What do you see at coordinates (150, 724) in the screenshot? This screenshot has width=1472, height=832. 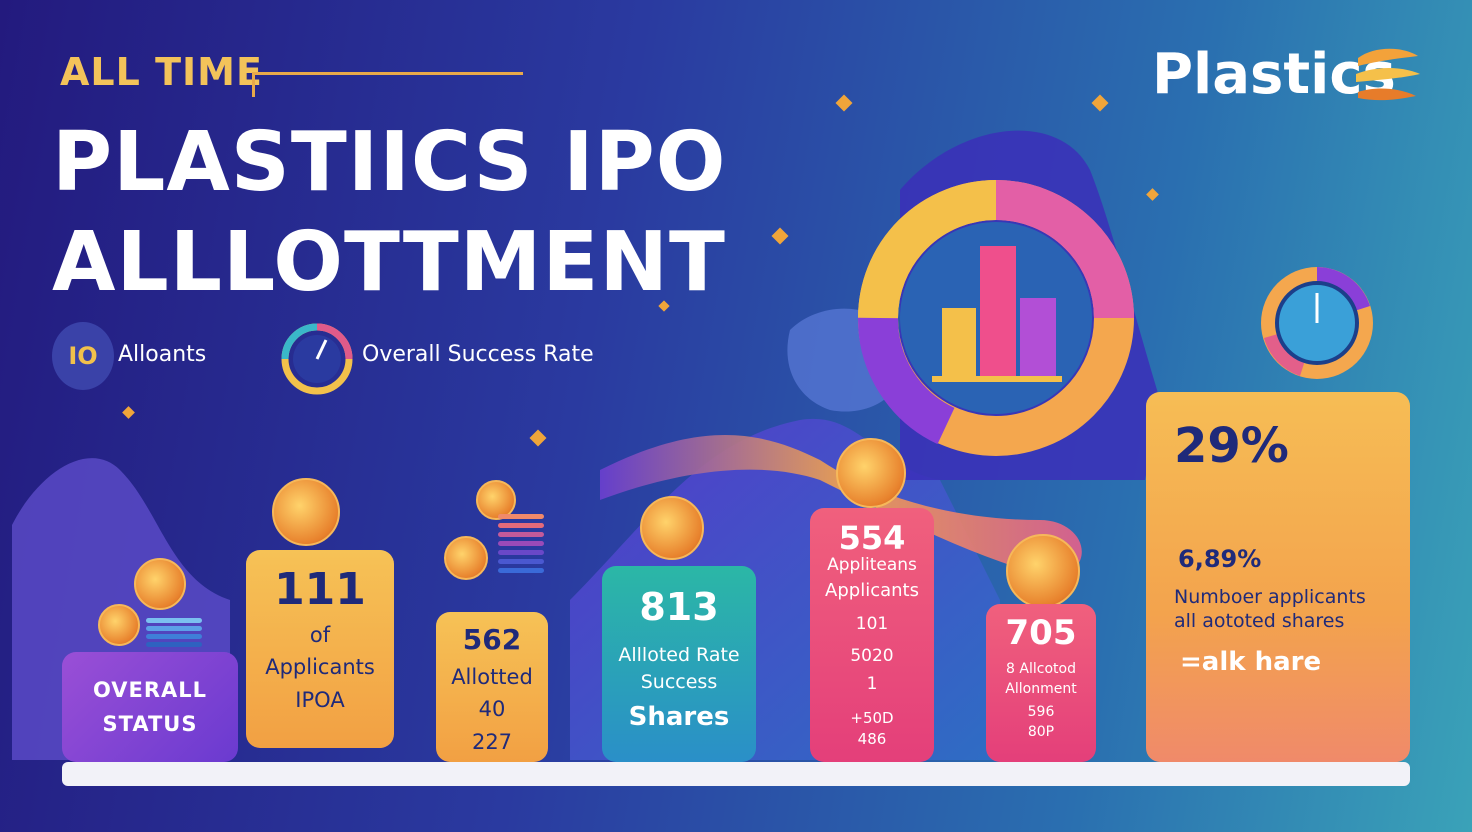 I see `card-overall-status-line2: STATUS` at bounding box center [150, 724].